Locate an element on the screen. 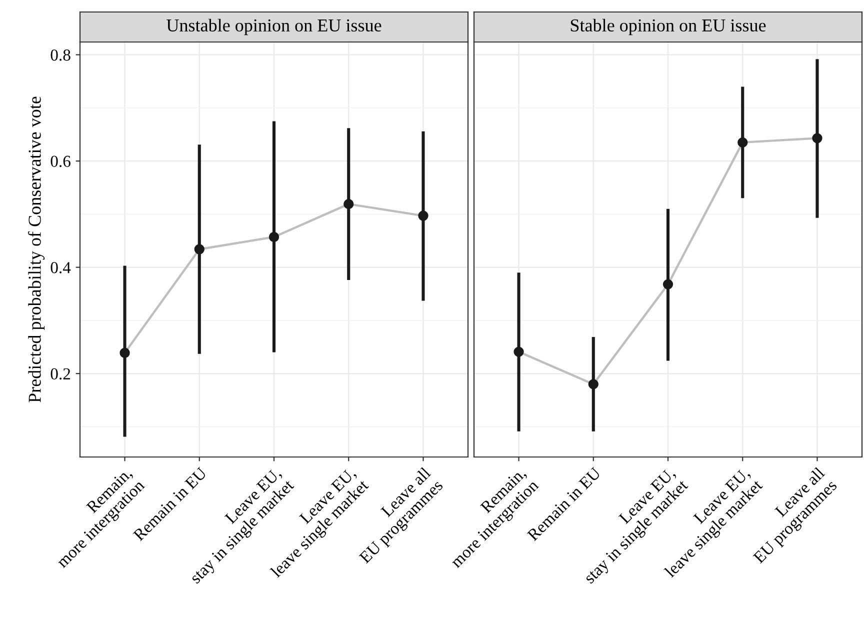  y-tick-label: 0.4 is located at coordinates (60, 268).